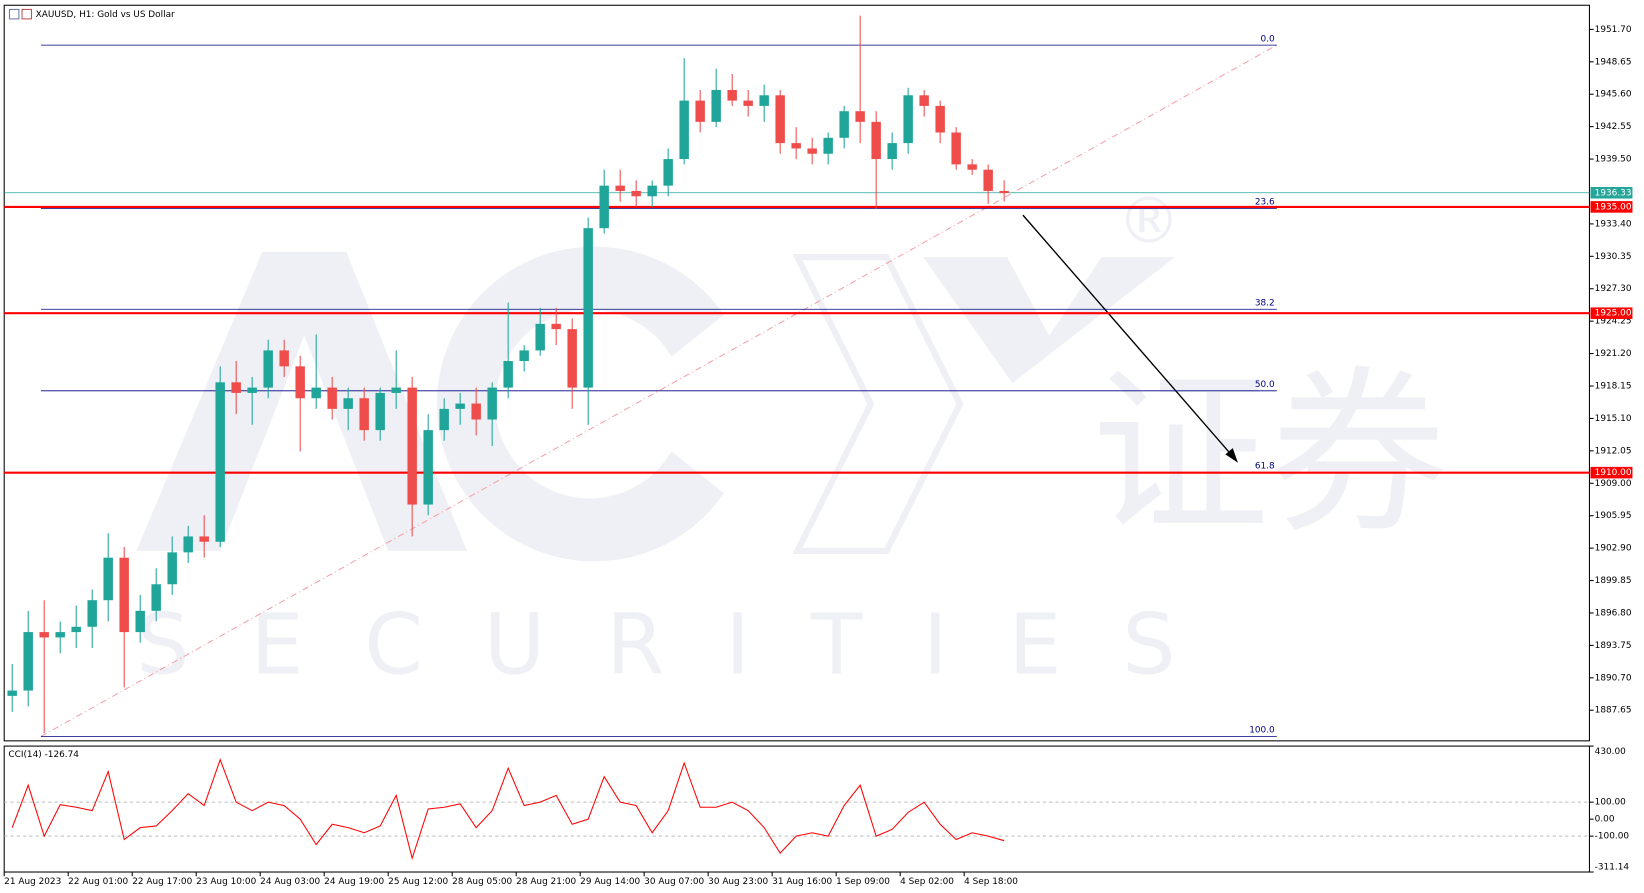 This screenshot has width=1644, height=893. Describe the element at coordinates (105, 15) in the screenshot. I see `chart-title: XAUUSD, H1: Gold vs US Dollar` at that location.